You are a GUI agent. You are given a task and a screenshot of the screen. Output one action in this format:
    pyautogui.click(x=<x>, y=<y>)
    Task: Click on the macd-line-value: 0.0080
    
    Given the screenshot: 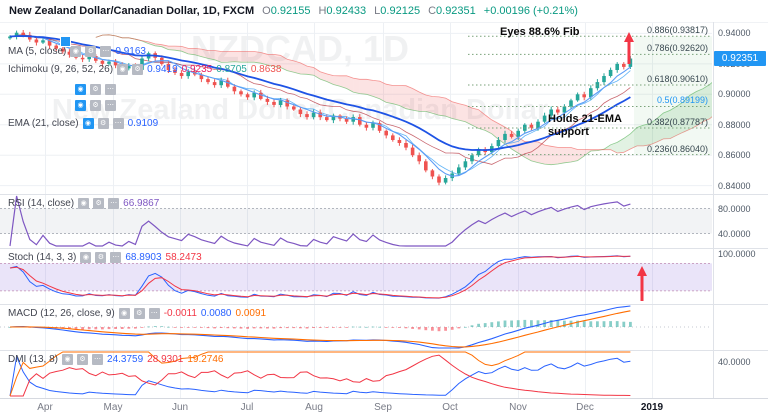 What is the action you would take?
    pyautogui.click(x=216, y=313)
    